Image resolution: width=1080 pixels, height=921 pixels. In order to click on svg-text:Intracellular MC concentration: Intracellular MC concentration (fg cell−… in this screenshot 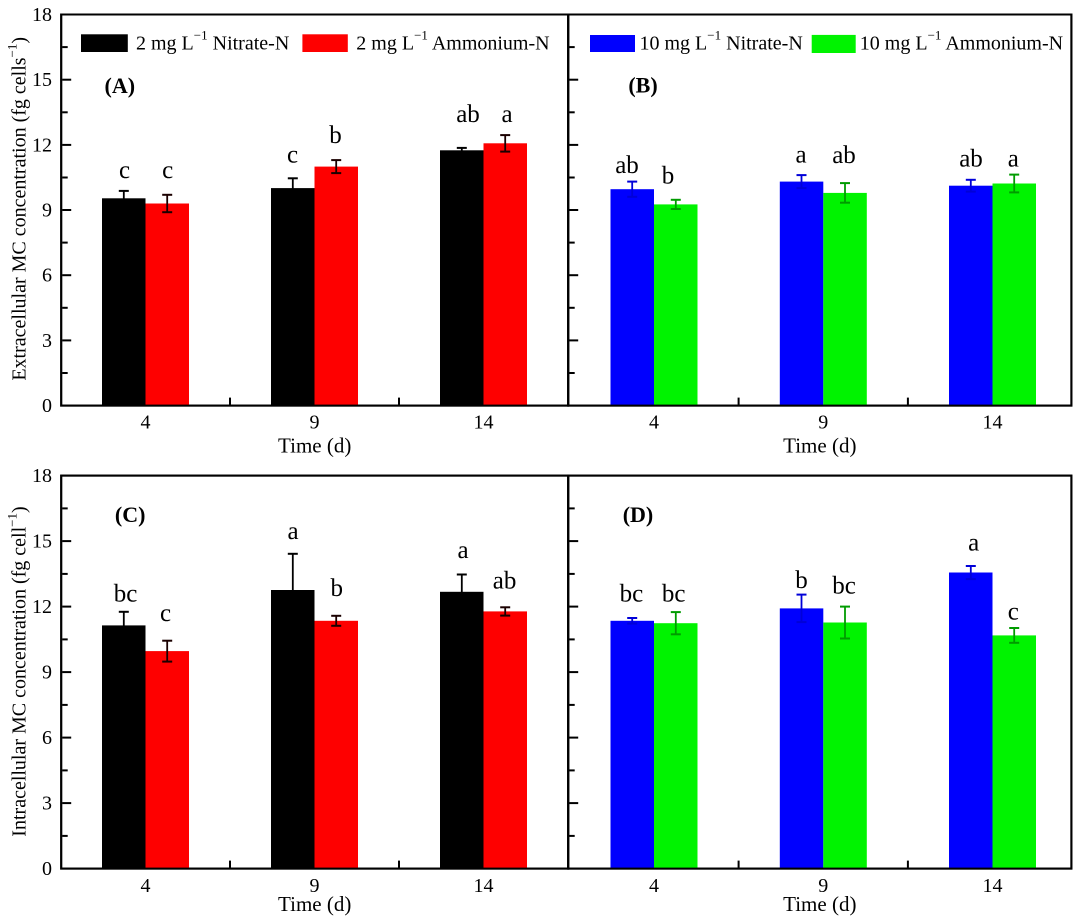, I will do `click(18, 671)`.